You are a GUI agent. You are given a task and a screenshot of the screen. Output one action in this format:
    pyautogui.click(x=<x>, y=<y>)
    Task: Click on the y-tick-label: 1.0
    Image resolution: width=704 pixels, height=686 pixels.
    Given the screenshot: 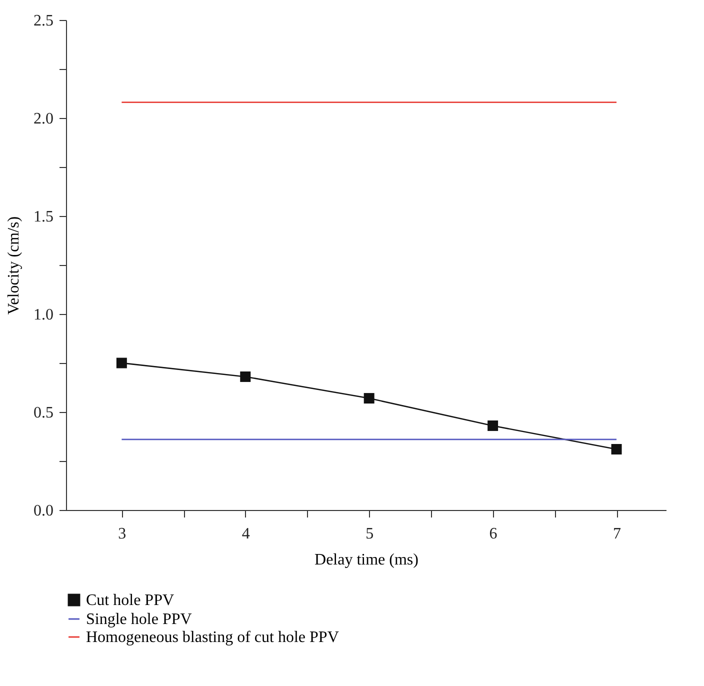 What is the action you would take?
    pyautogui.click(x=44, y=315)
    